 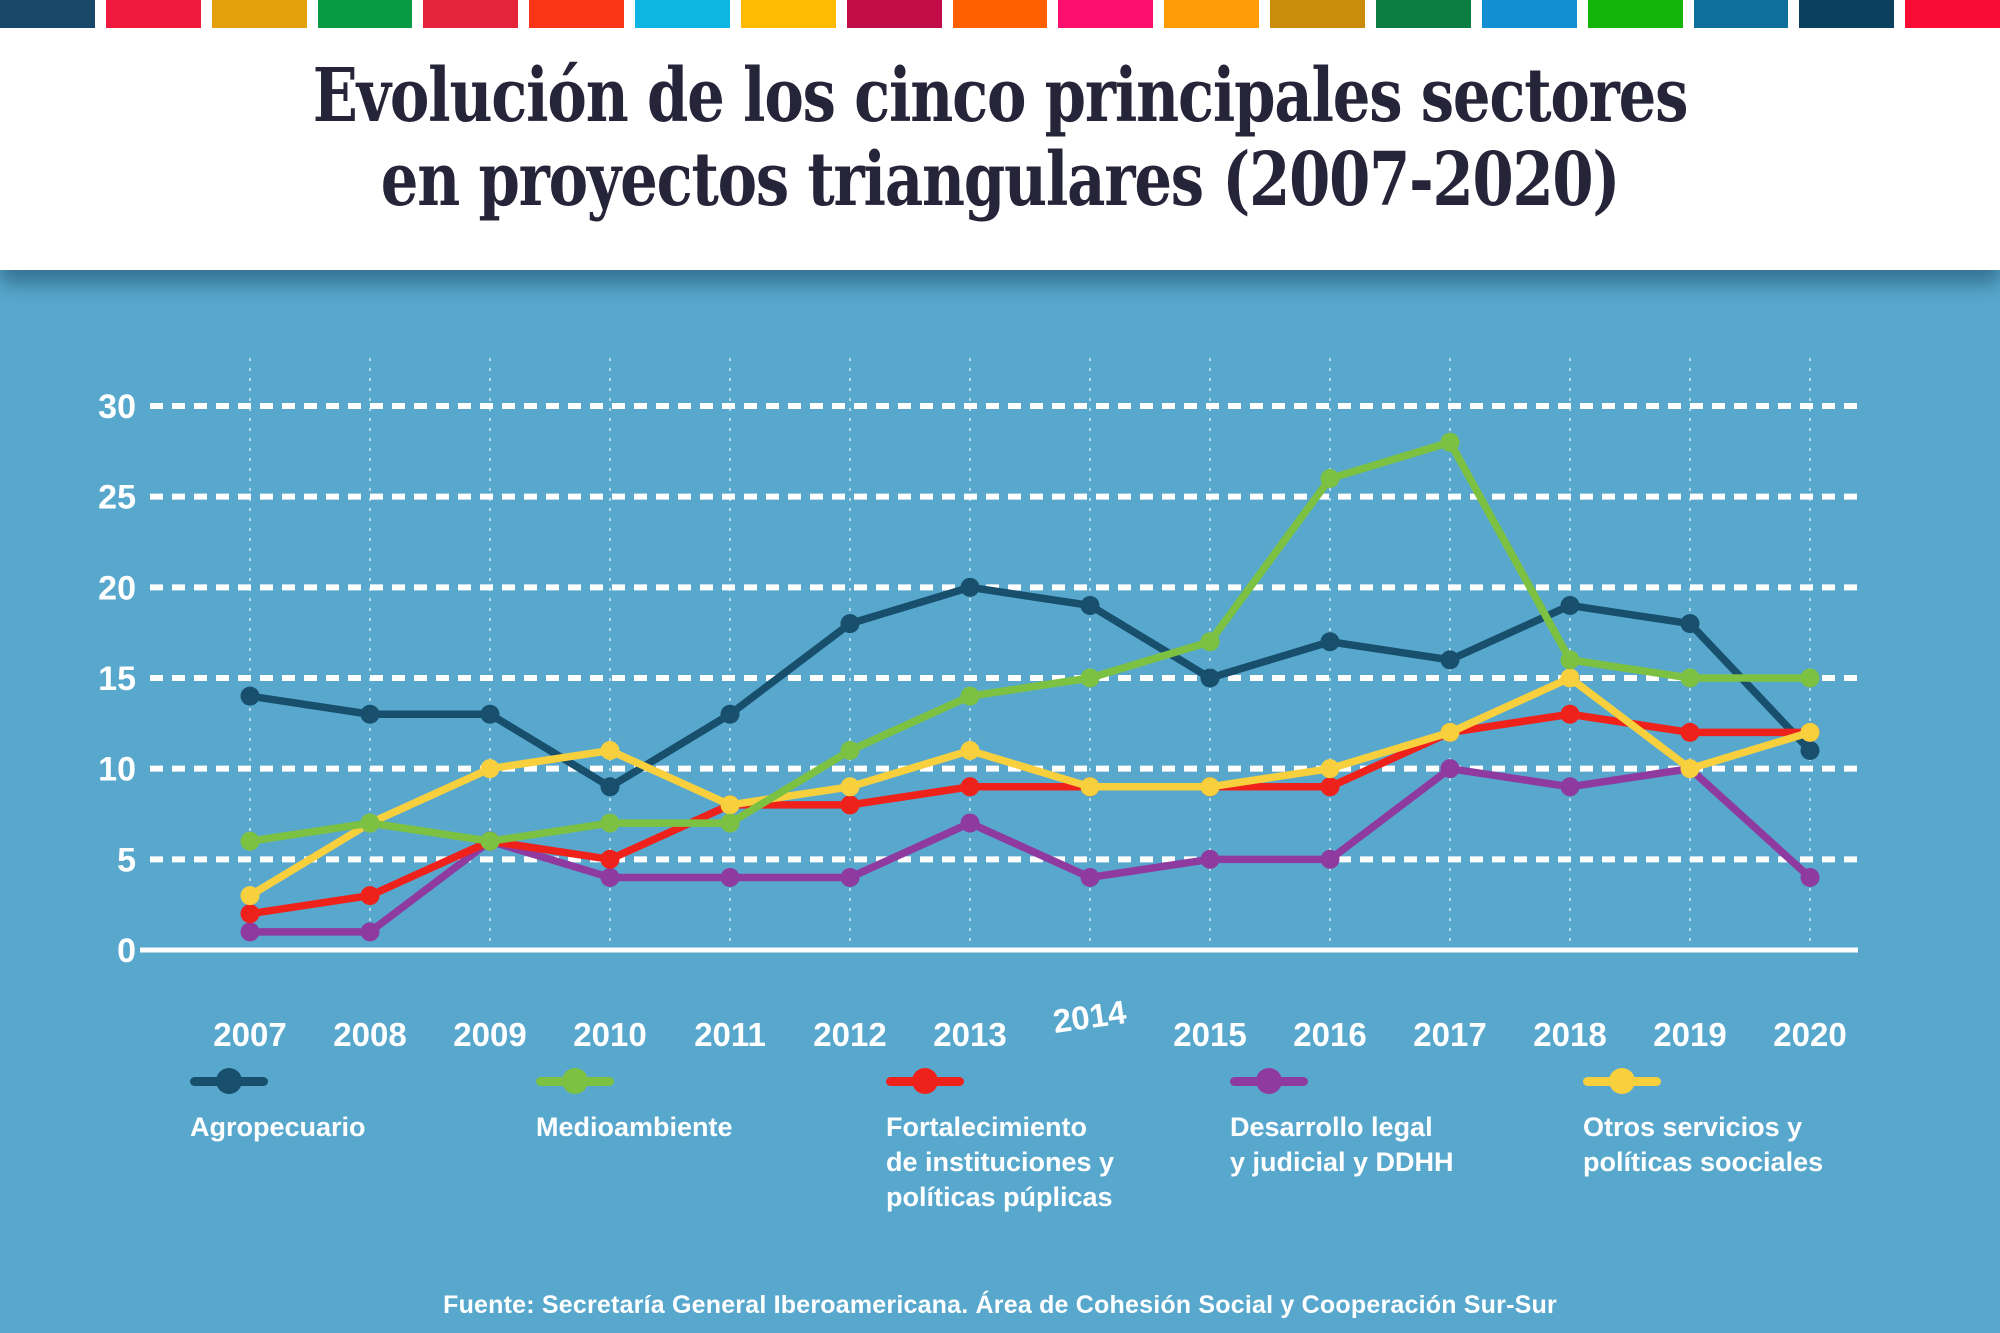 What do you see at coordinates (1030, 814) in the screenshot?
I see `series-fortalecimiento-instituciones` at bounding box center [1030, 814].